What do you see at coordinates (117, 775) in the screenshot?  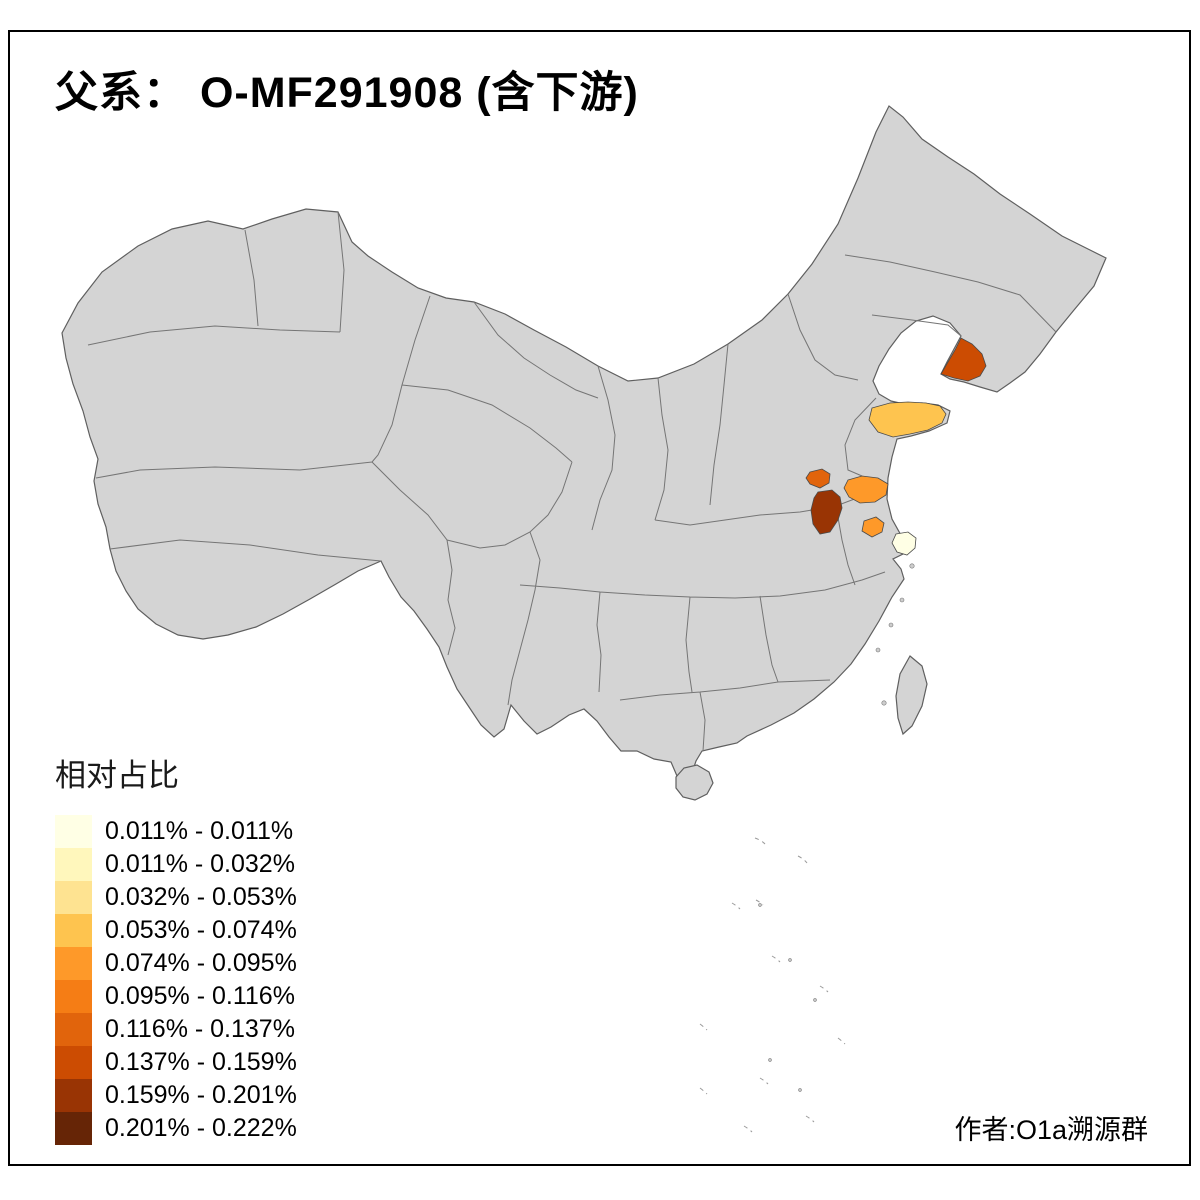 I see `legend-title: 相对占比` at bounding box center [117, 775].